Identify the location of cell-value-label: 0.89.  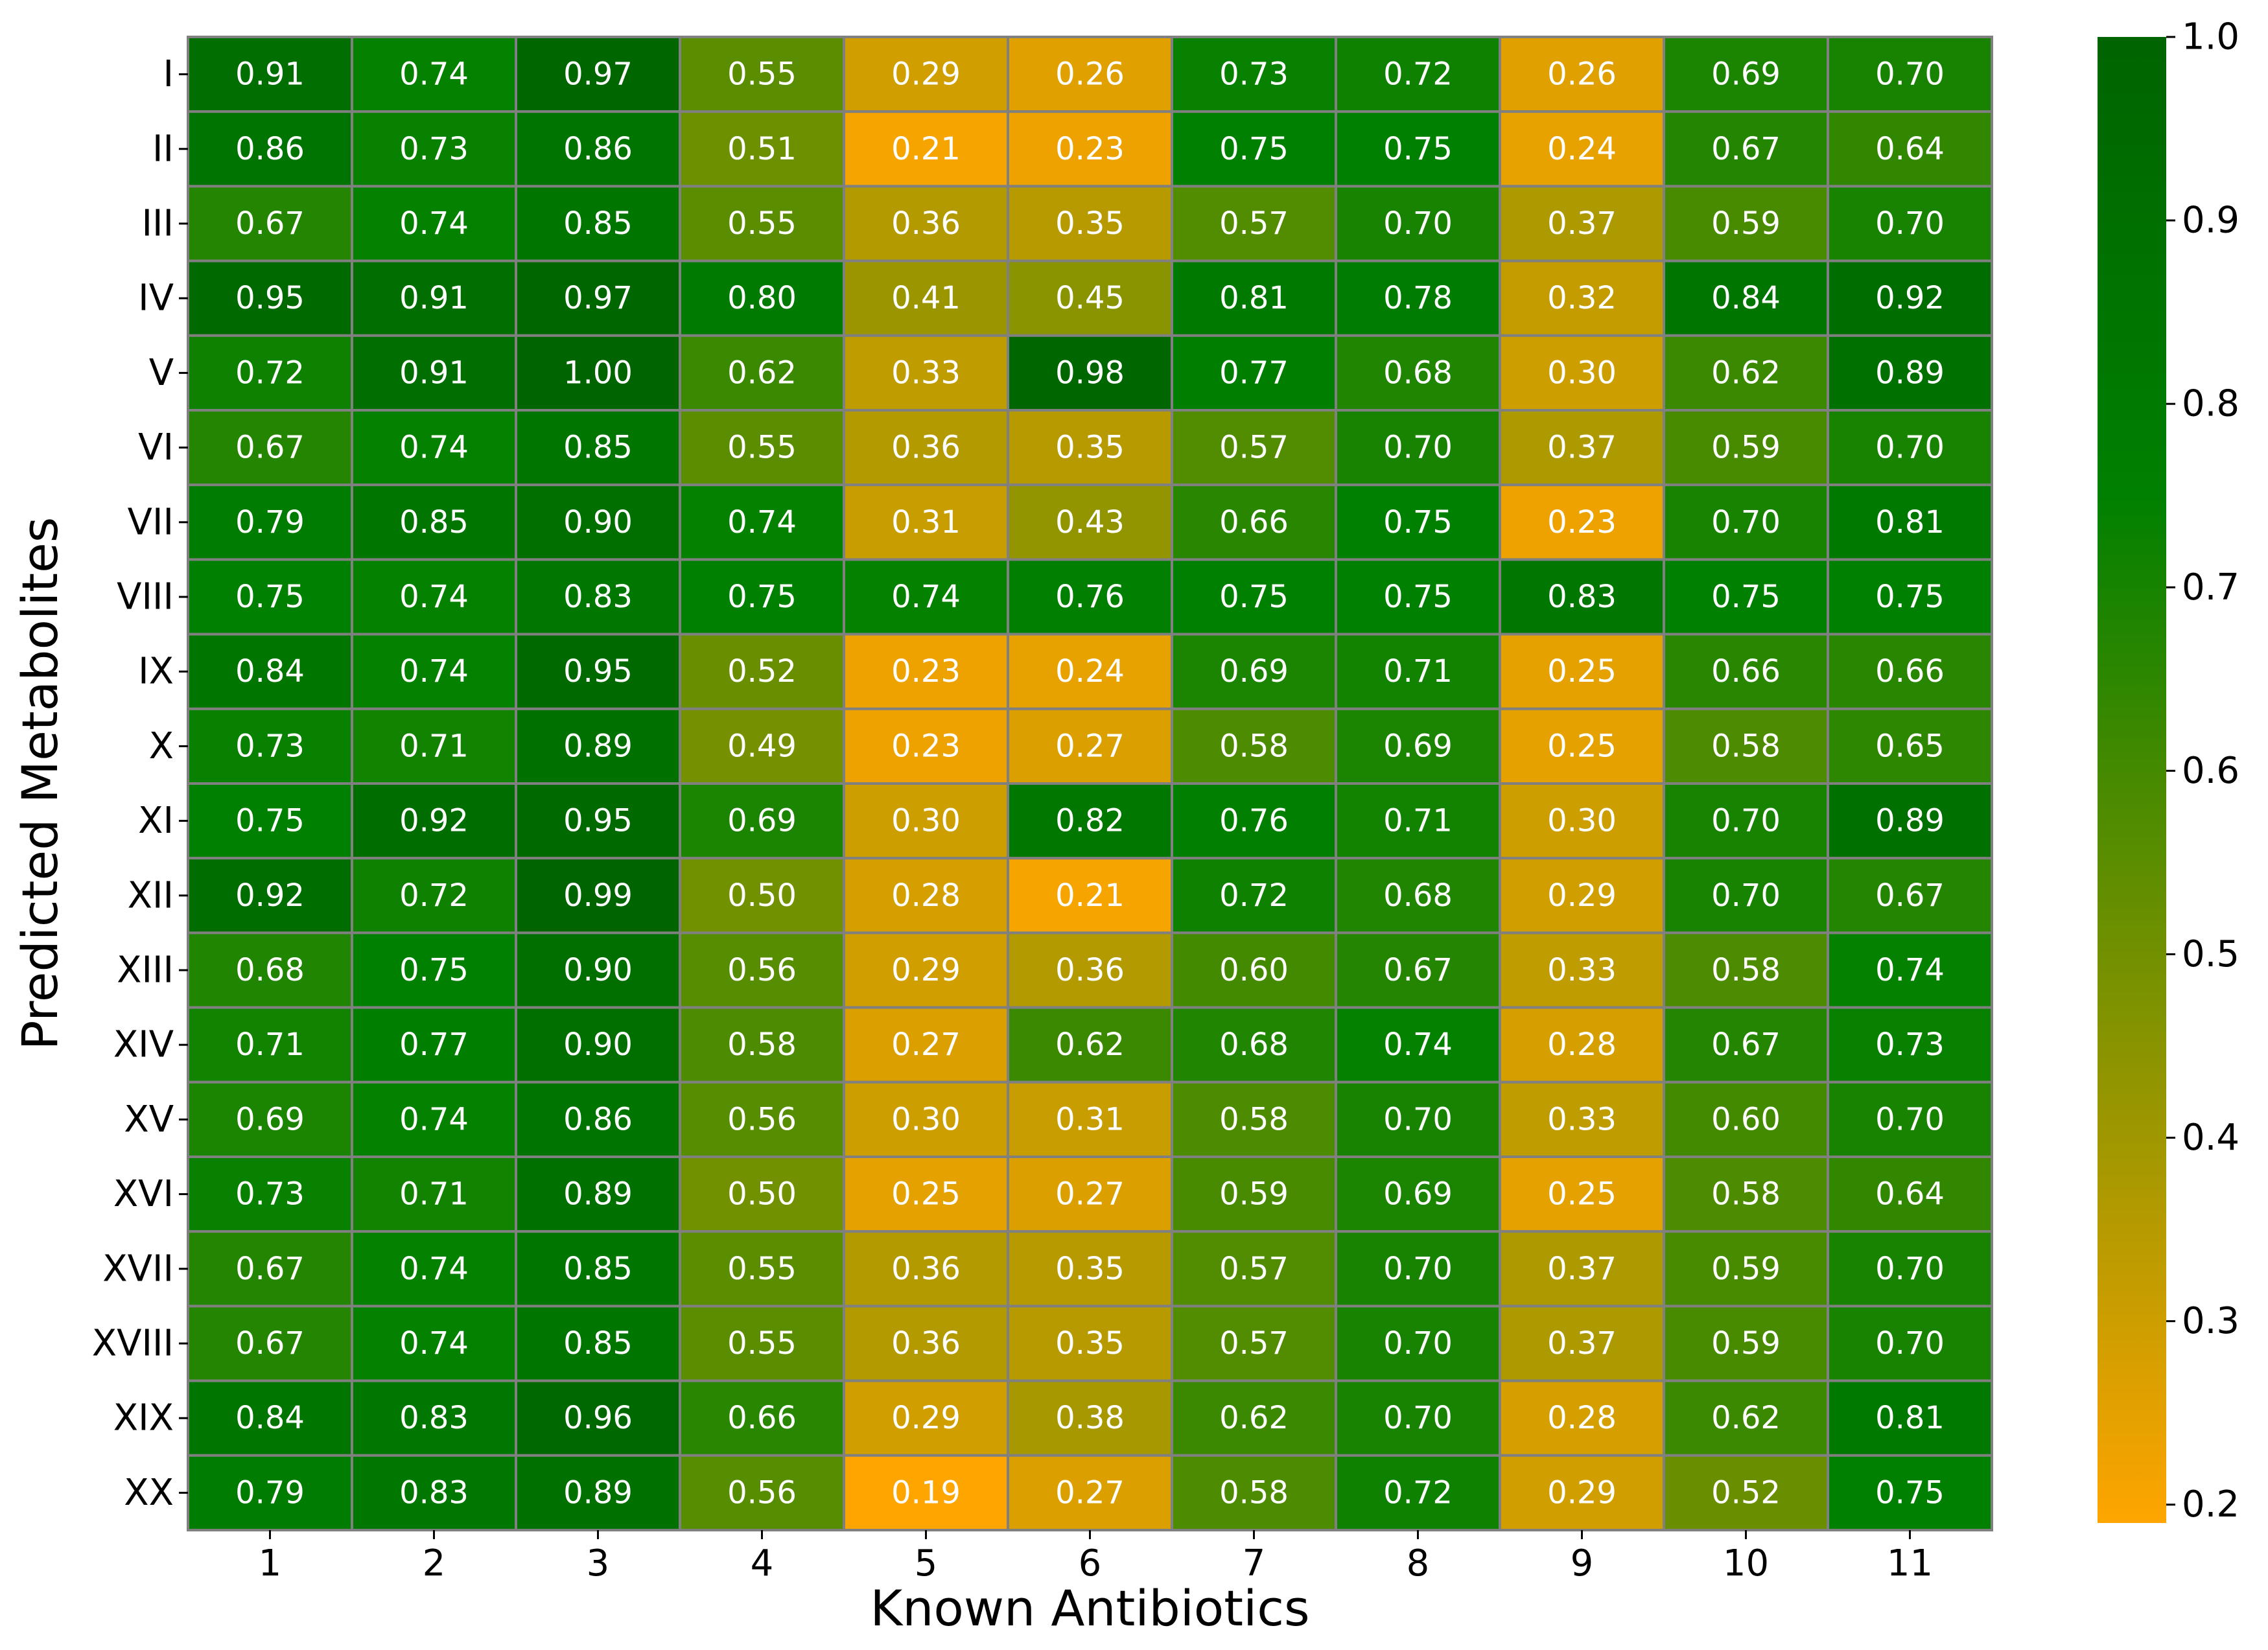
(598, 1492).